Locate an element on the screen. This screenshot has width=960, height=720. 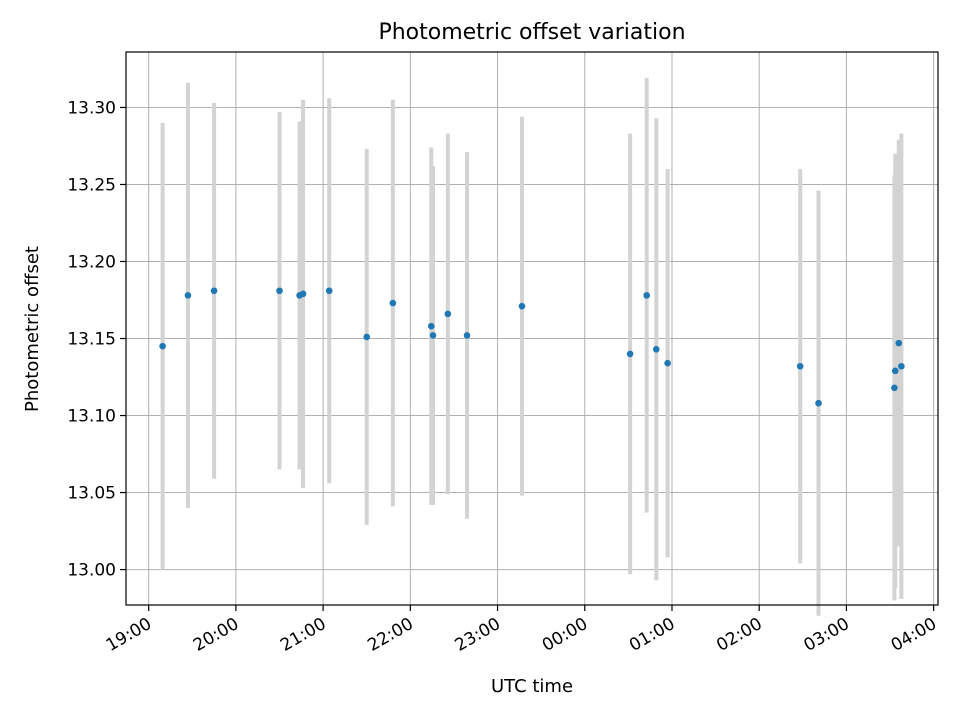
y-tick-label: 13.05 is located at coordinates (91, 494).